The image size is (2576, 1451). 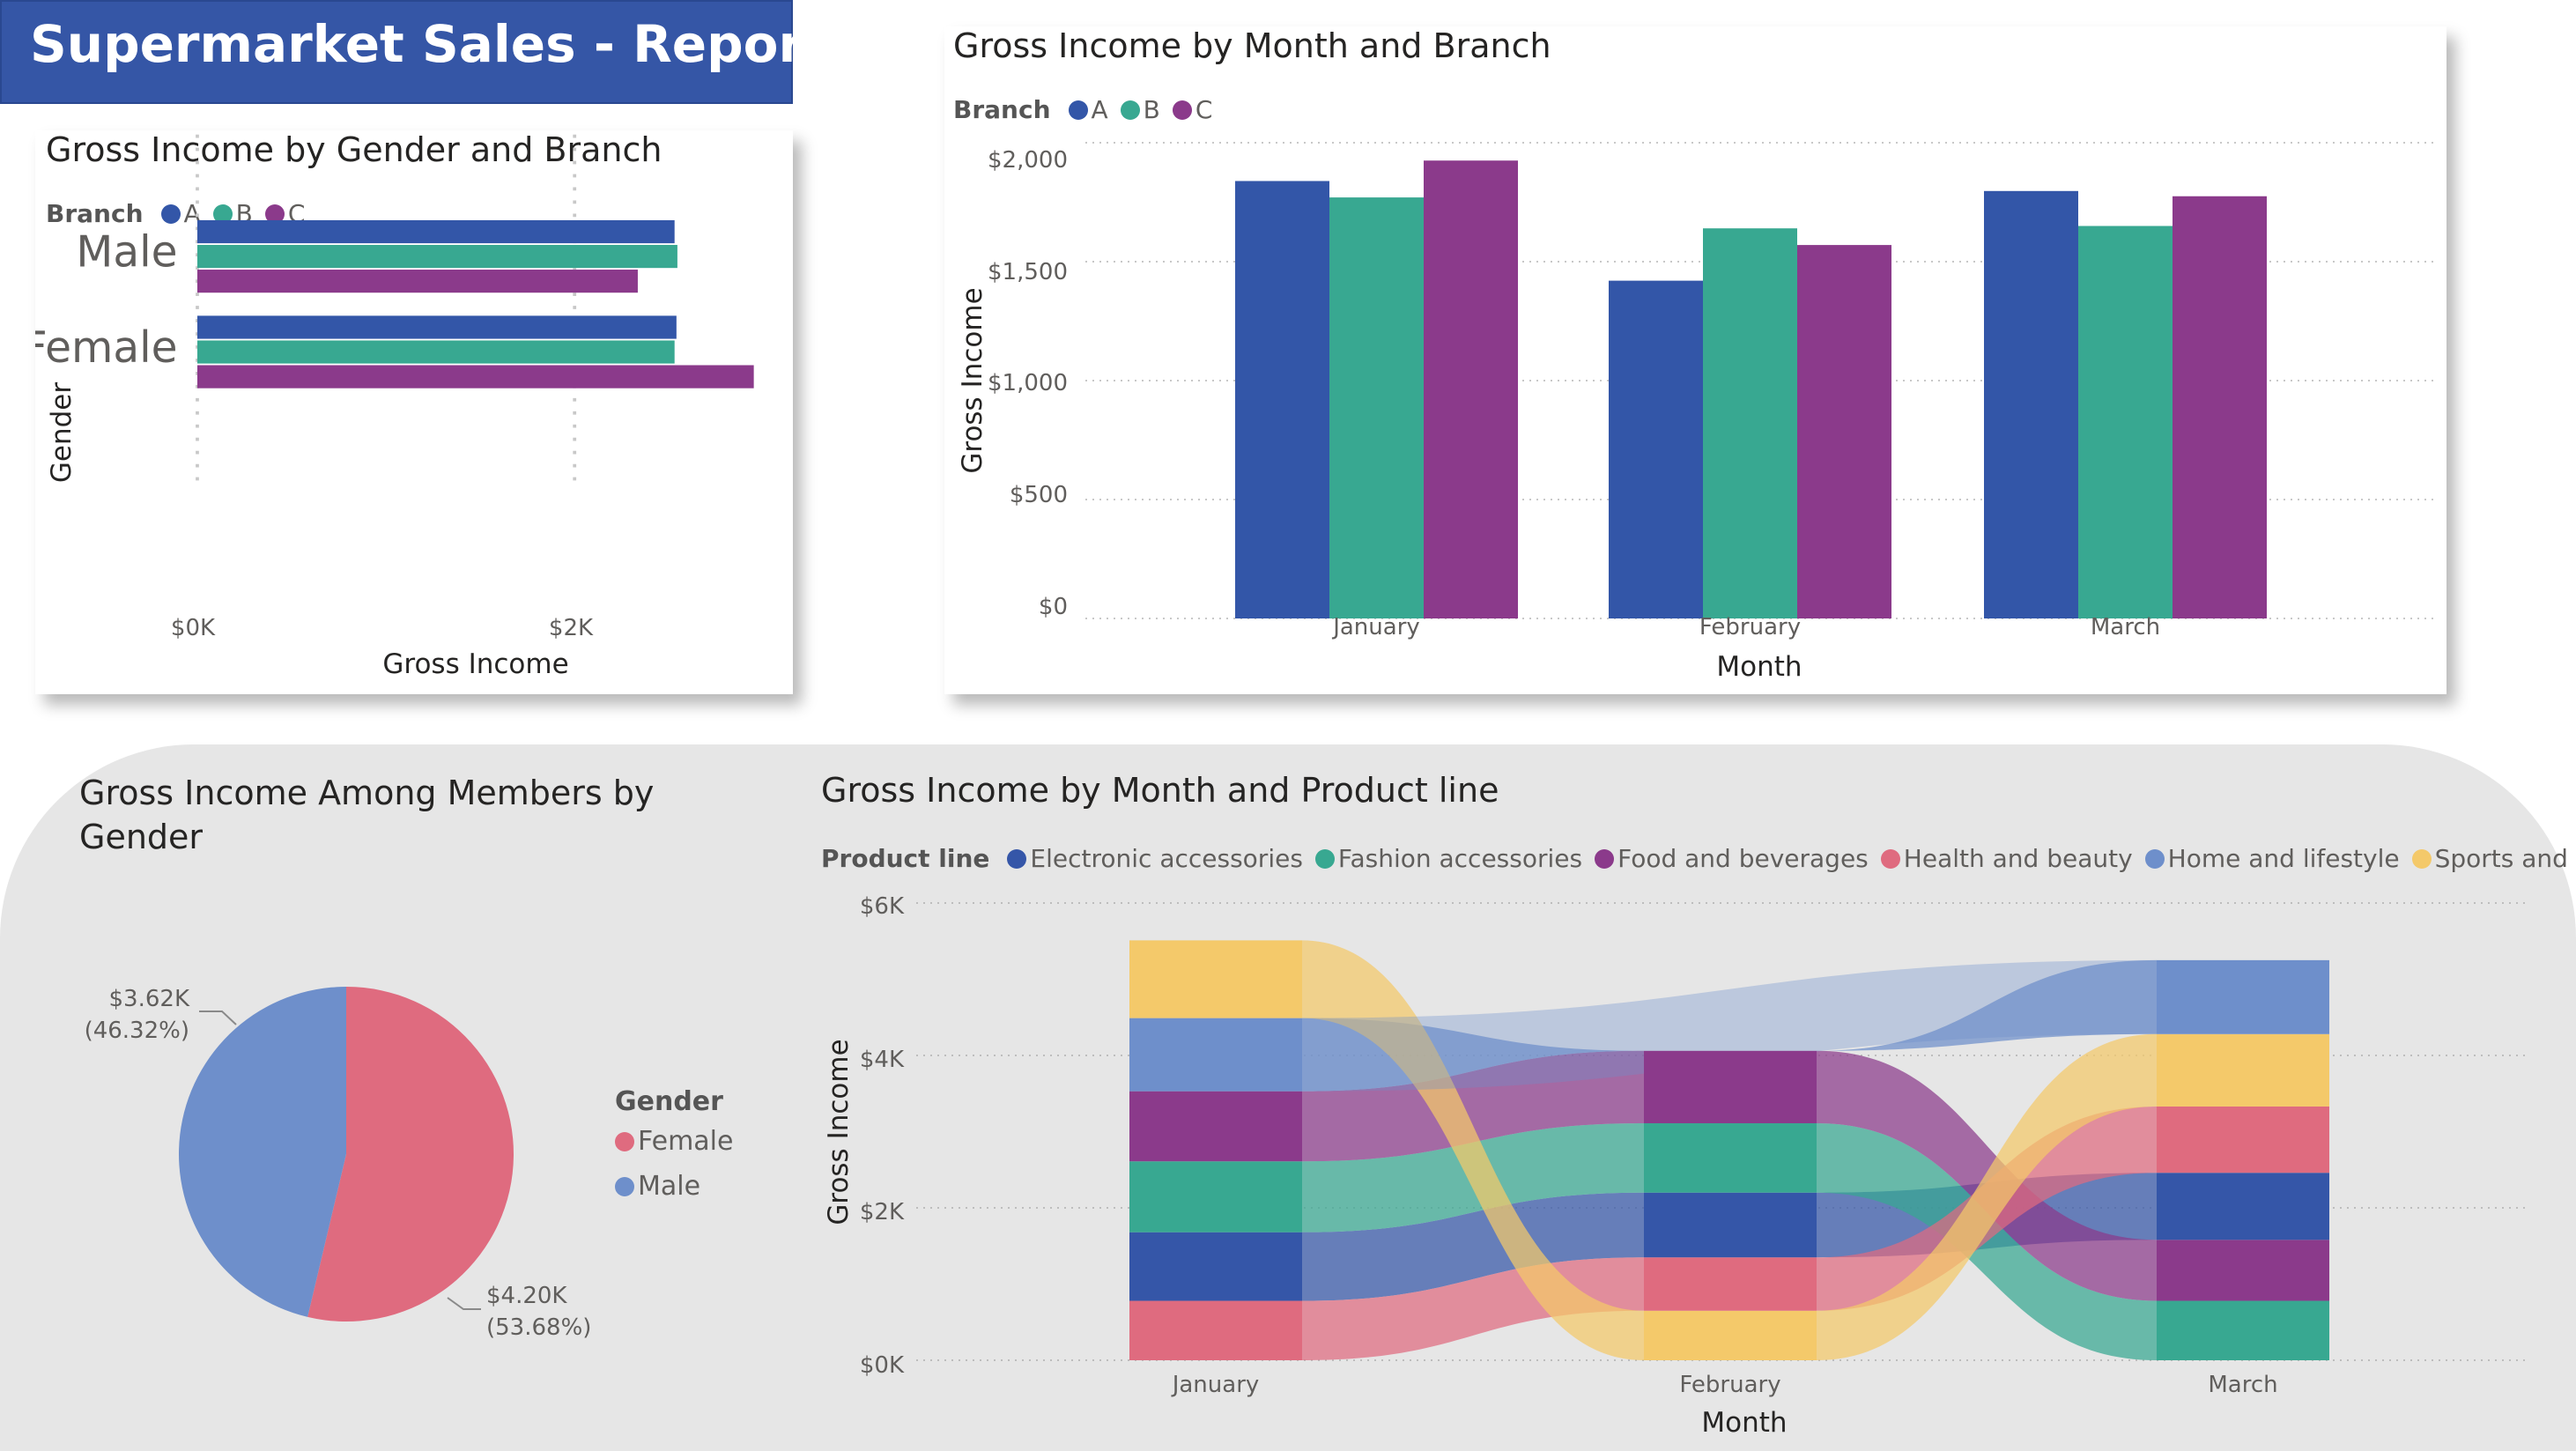 What do you see at coordinates (882, 1212) in the screenshot?
I see `y-tick-2k: $2K` at bounding box center [882, 1212].